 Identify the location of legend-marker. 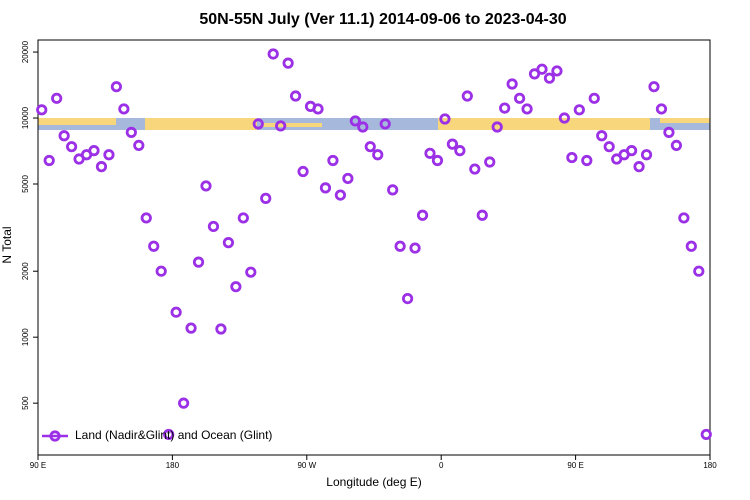
(55, 436).